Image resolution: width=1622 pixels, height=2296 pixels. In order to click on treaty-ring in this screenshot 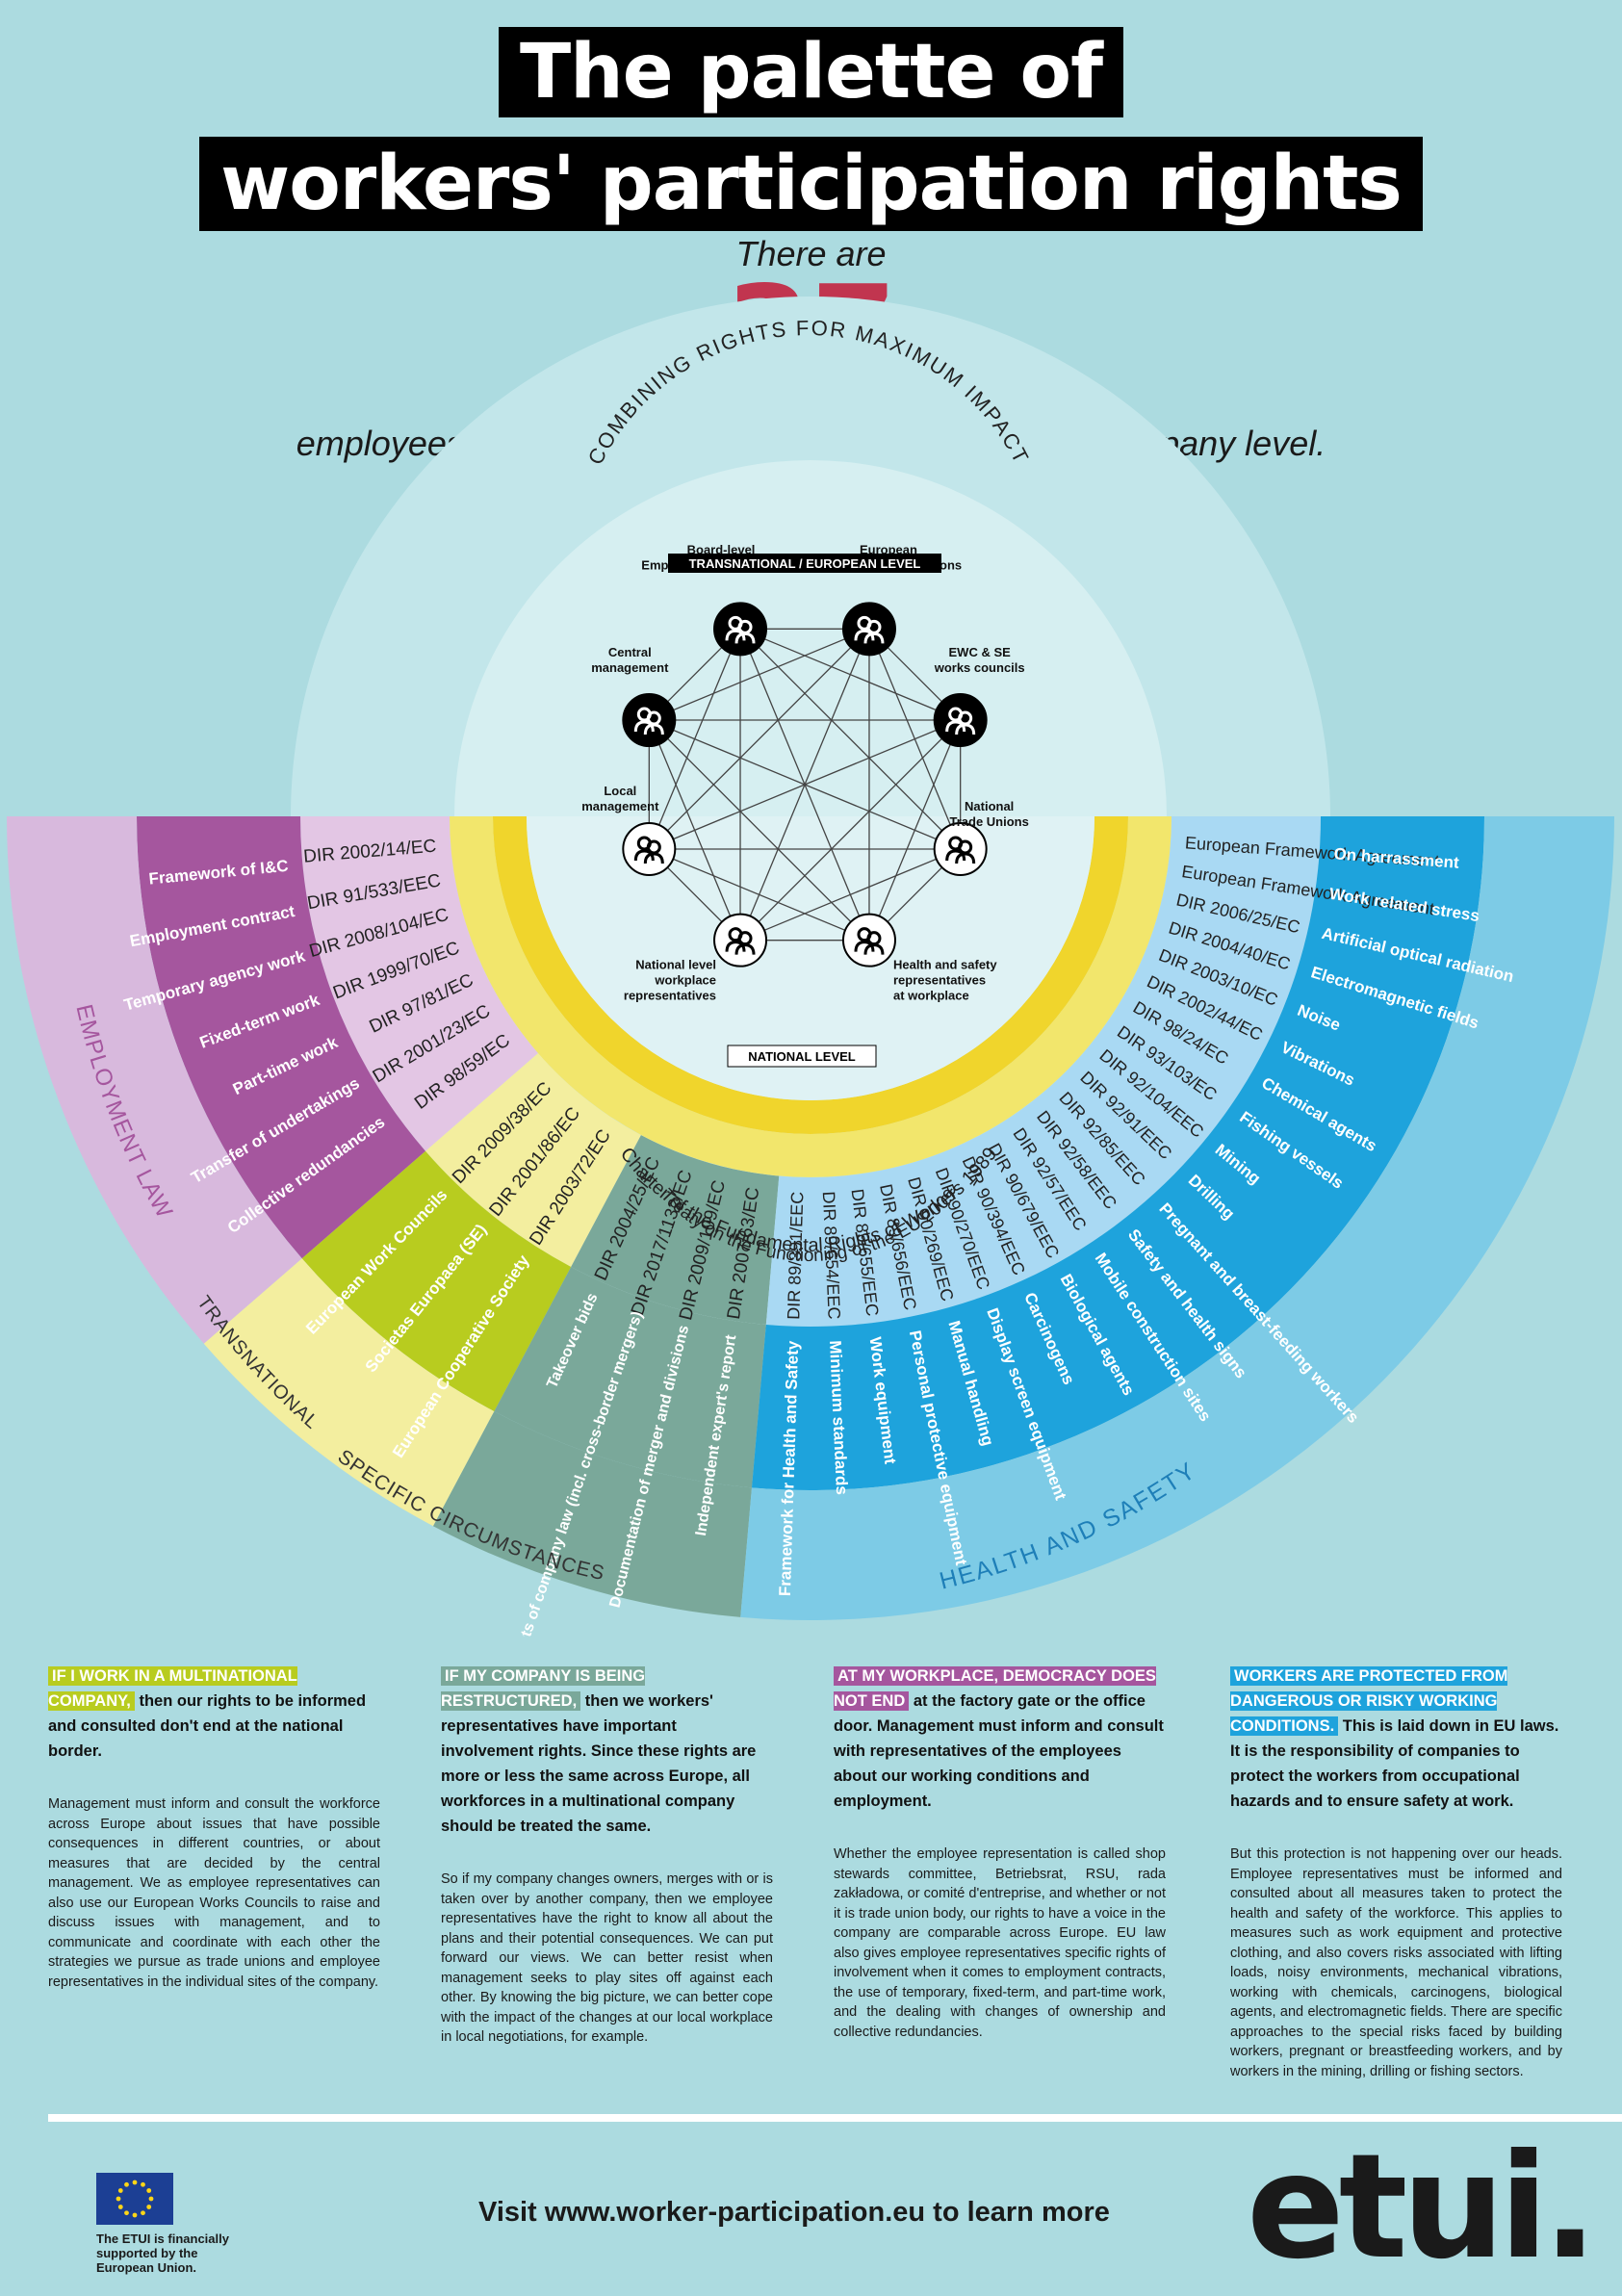, I will do `click(810, 975)`.